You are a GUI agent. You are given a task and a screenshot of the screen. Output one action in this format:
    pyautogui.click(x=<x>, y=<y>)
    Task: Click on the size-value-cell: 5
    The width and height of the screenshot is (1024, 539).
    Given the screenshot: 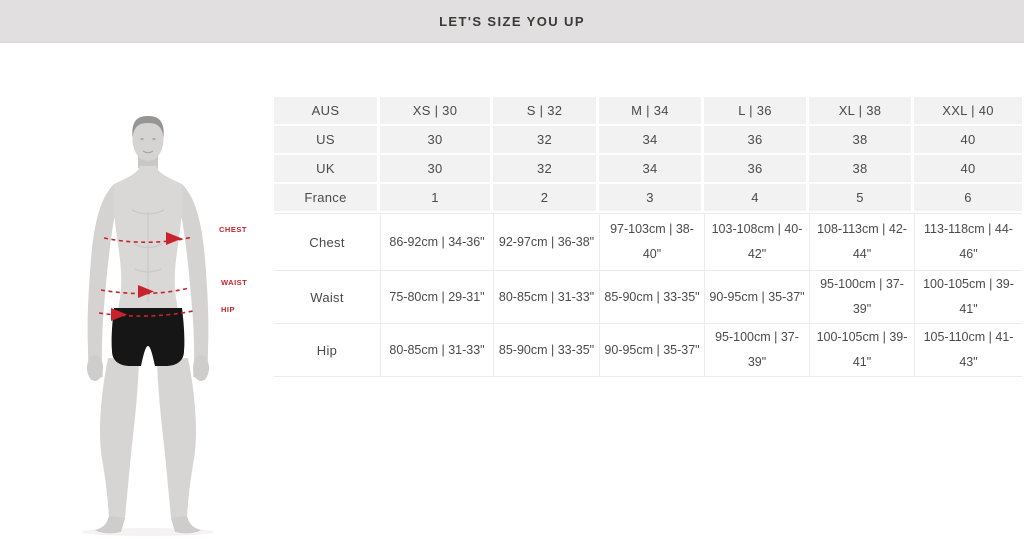 What is the action you would take?
    pyautogui.click(x=861, y=197)
    